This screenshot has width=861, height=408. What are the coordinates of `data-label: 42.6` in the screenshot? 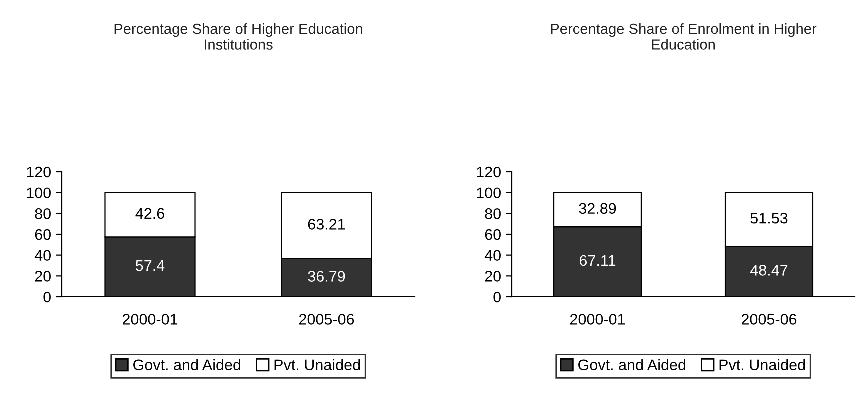 It's located at (150, 214).